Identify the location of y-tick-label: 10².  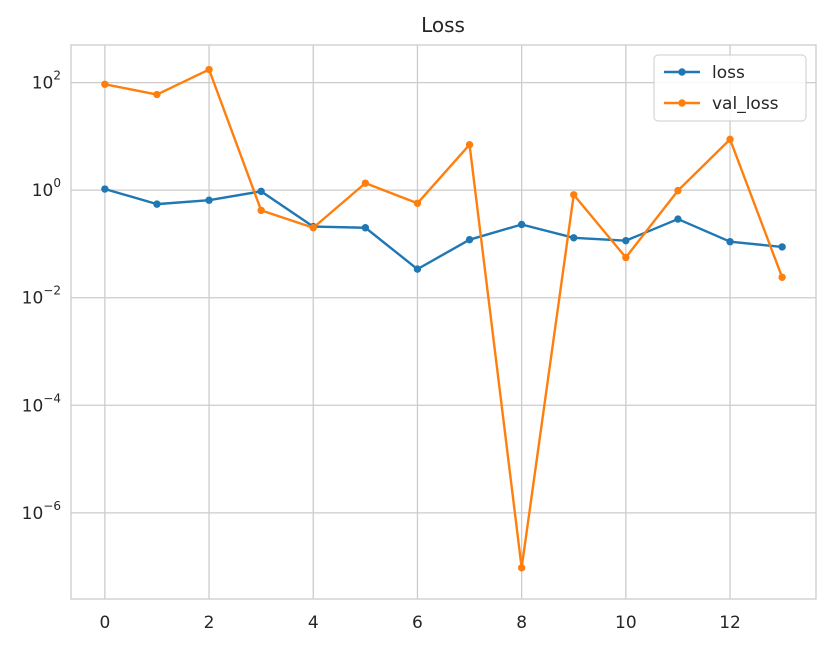
(46, 81).